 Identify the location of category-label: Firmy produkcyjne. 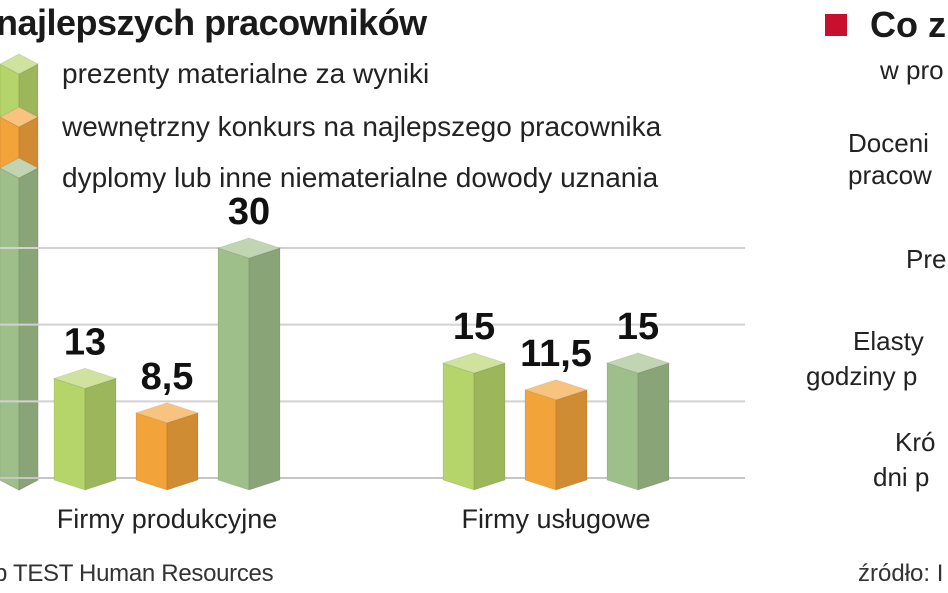
(167, 519).